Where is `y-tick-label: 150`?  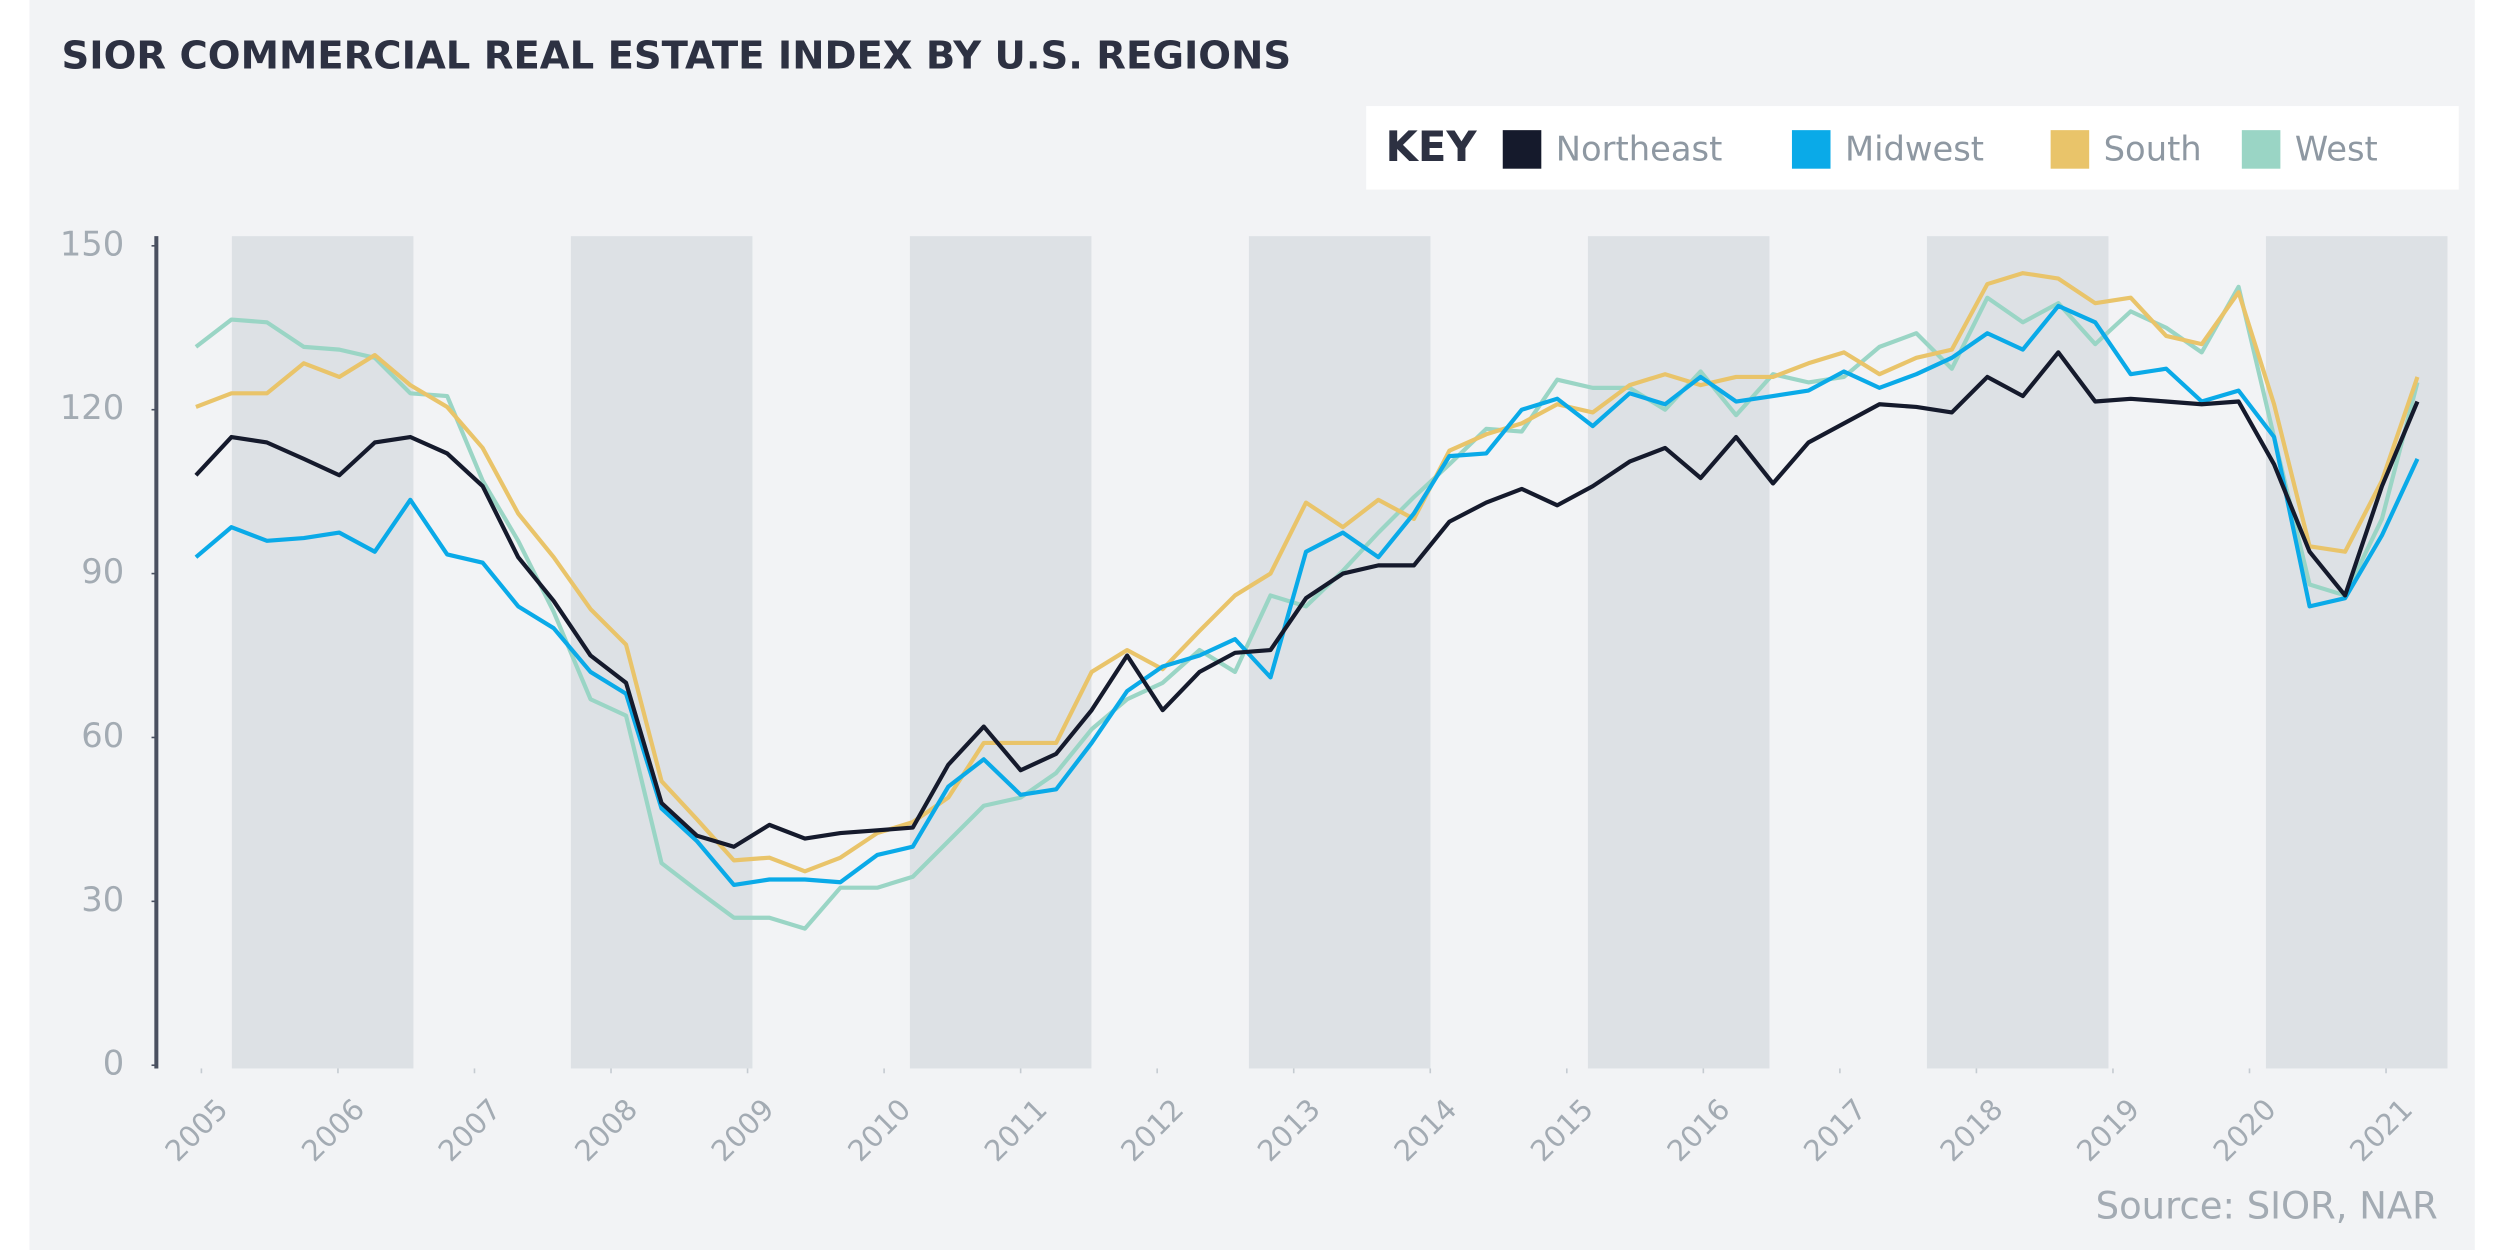 y-tick-label: 150 is located at coordinates (92, 243).